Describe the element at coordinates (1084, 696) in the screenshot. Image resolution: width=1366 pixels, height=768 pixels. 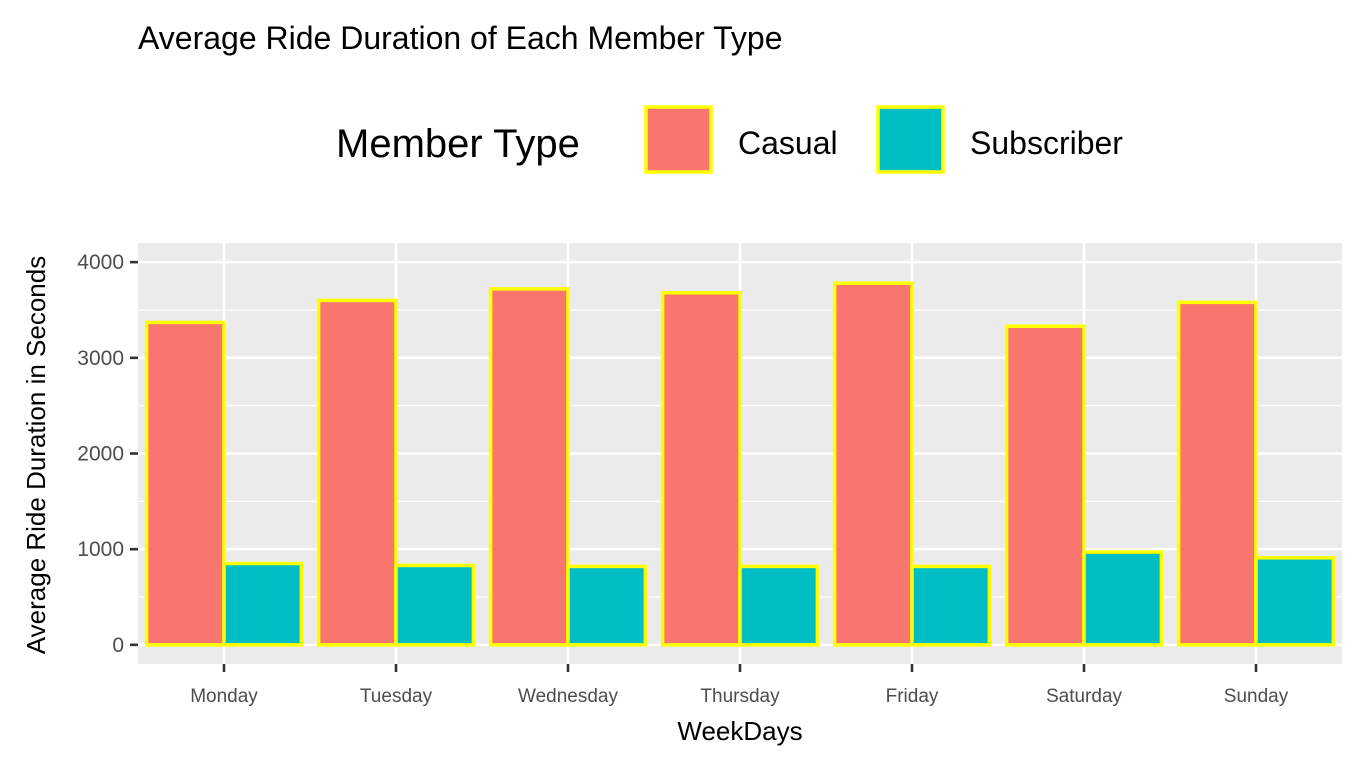
I see `x-tick-label: Saturday` at that location.